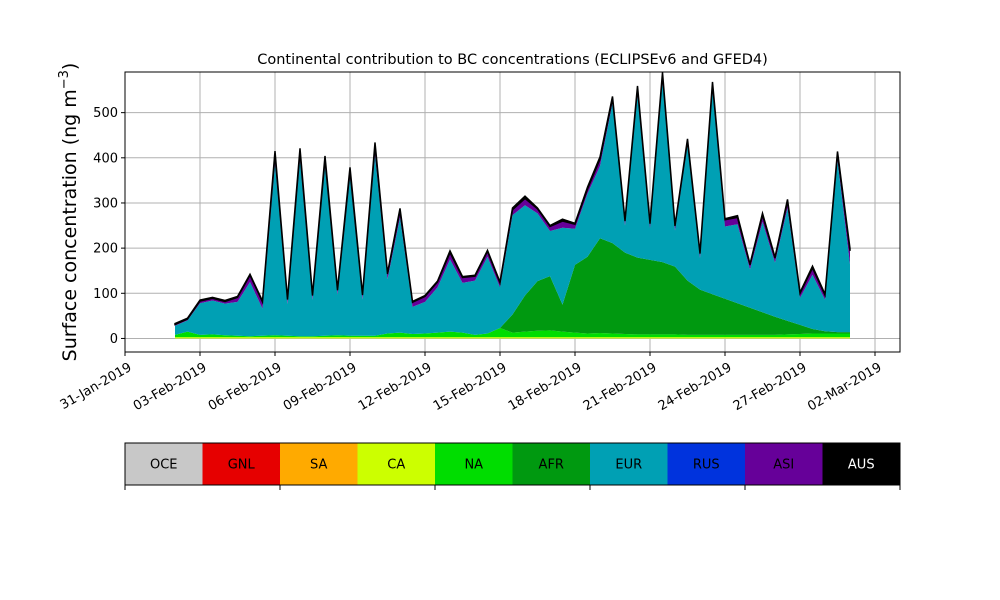  I want to click on legend-swatch-oce, so click(164, 464).